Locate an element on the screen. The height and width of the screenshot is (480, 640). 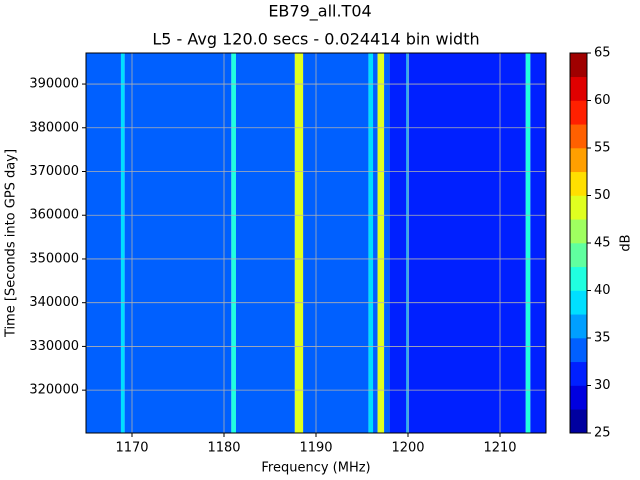
x-tick-label: 1190 is located at coordinates (315, 448).